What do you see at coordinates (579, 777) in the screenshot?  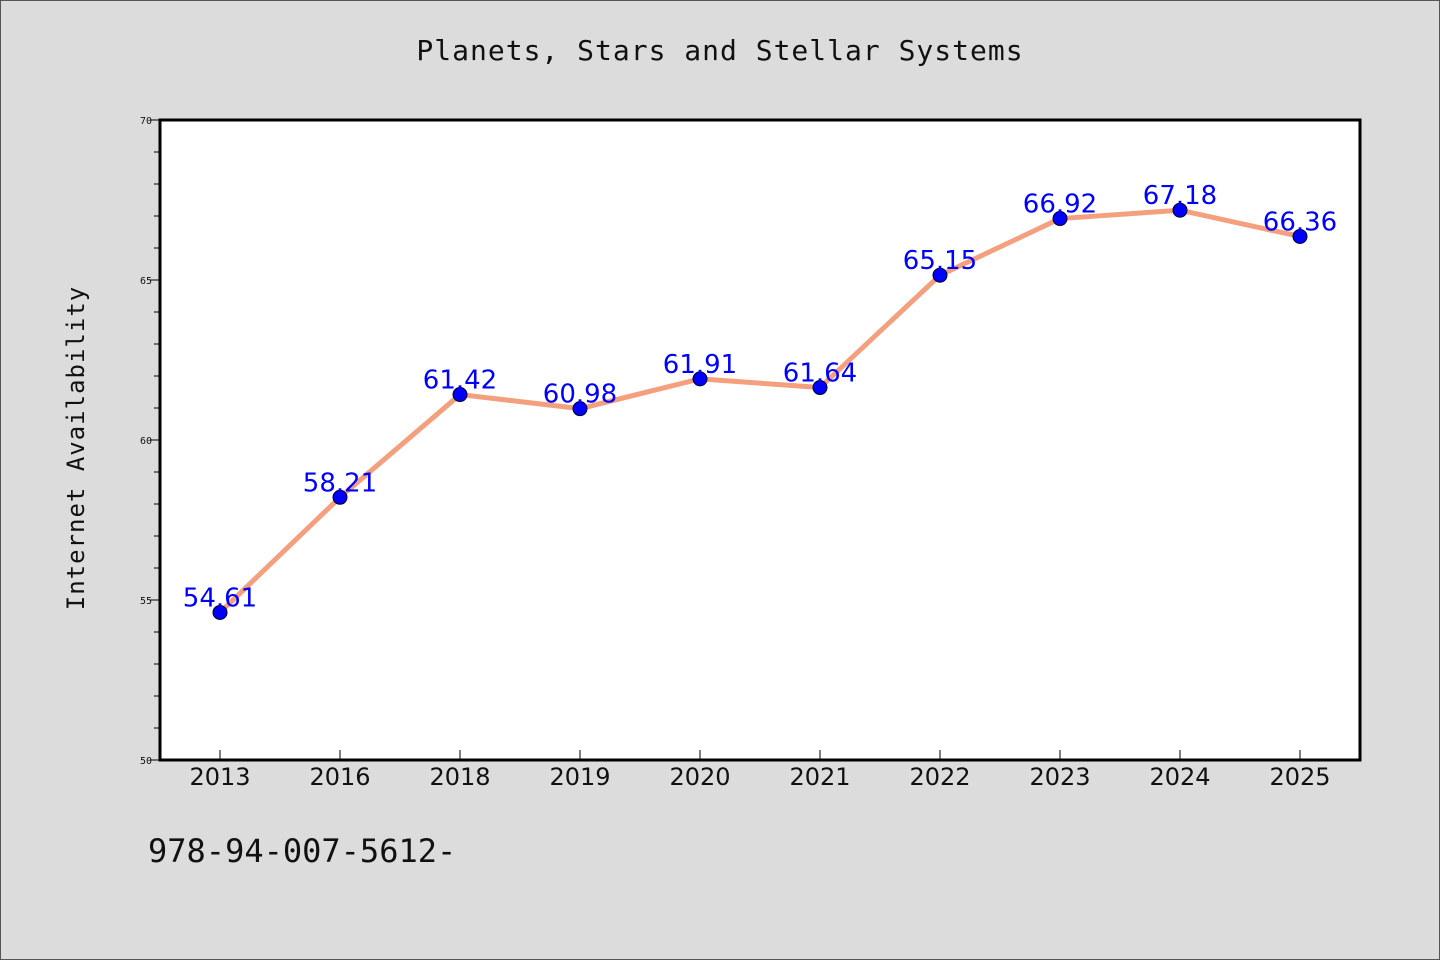 I see `x-tick-label: 2019` at bounding box center [579, 777].